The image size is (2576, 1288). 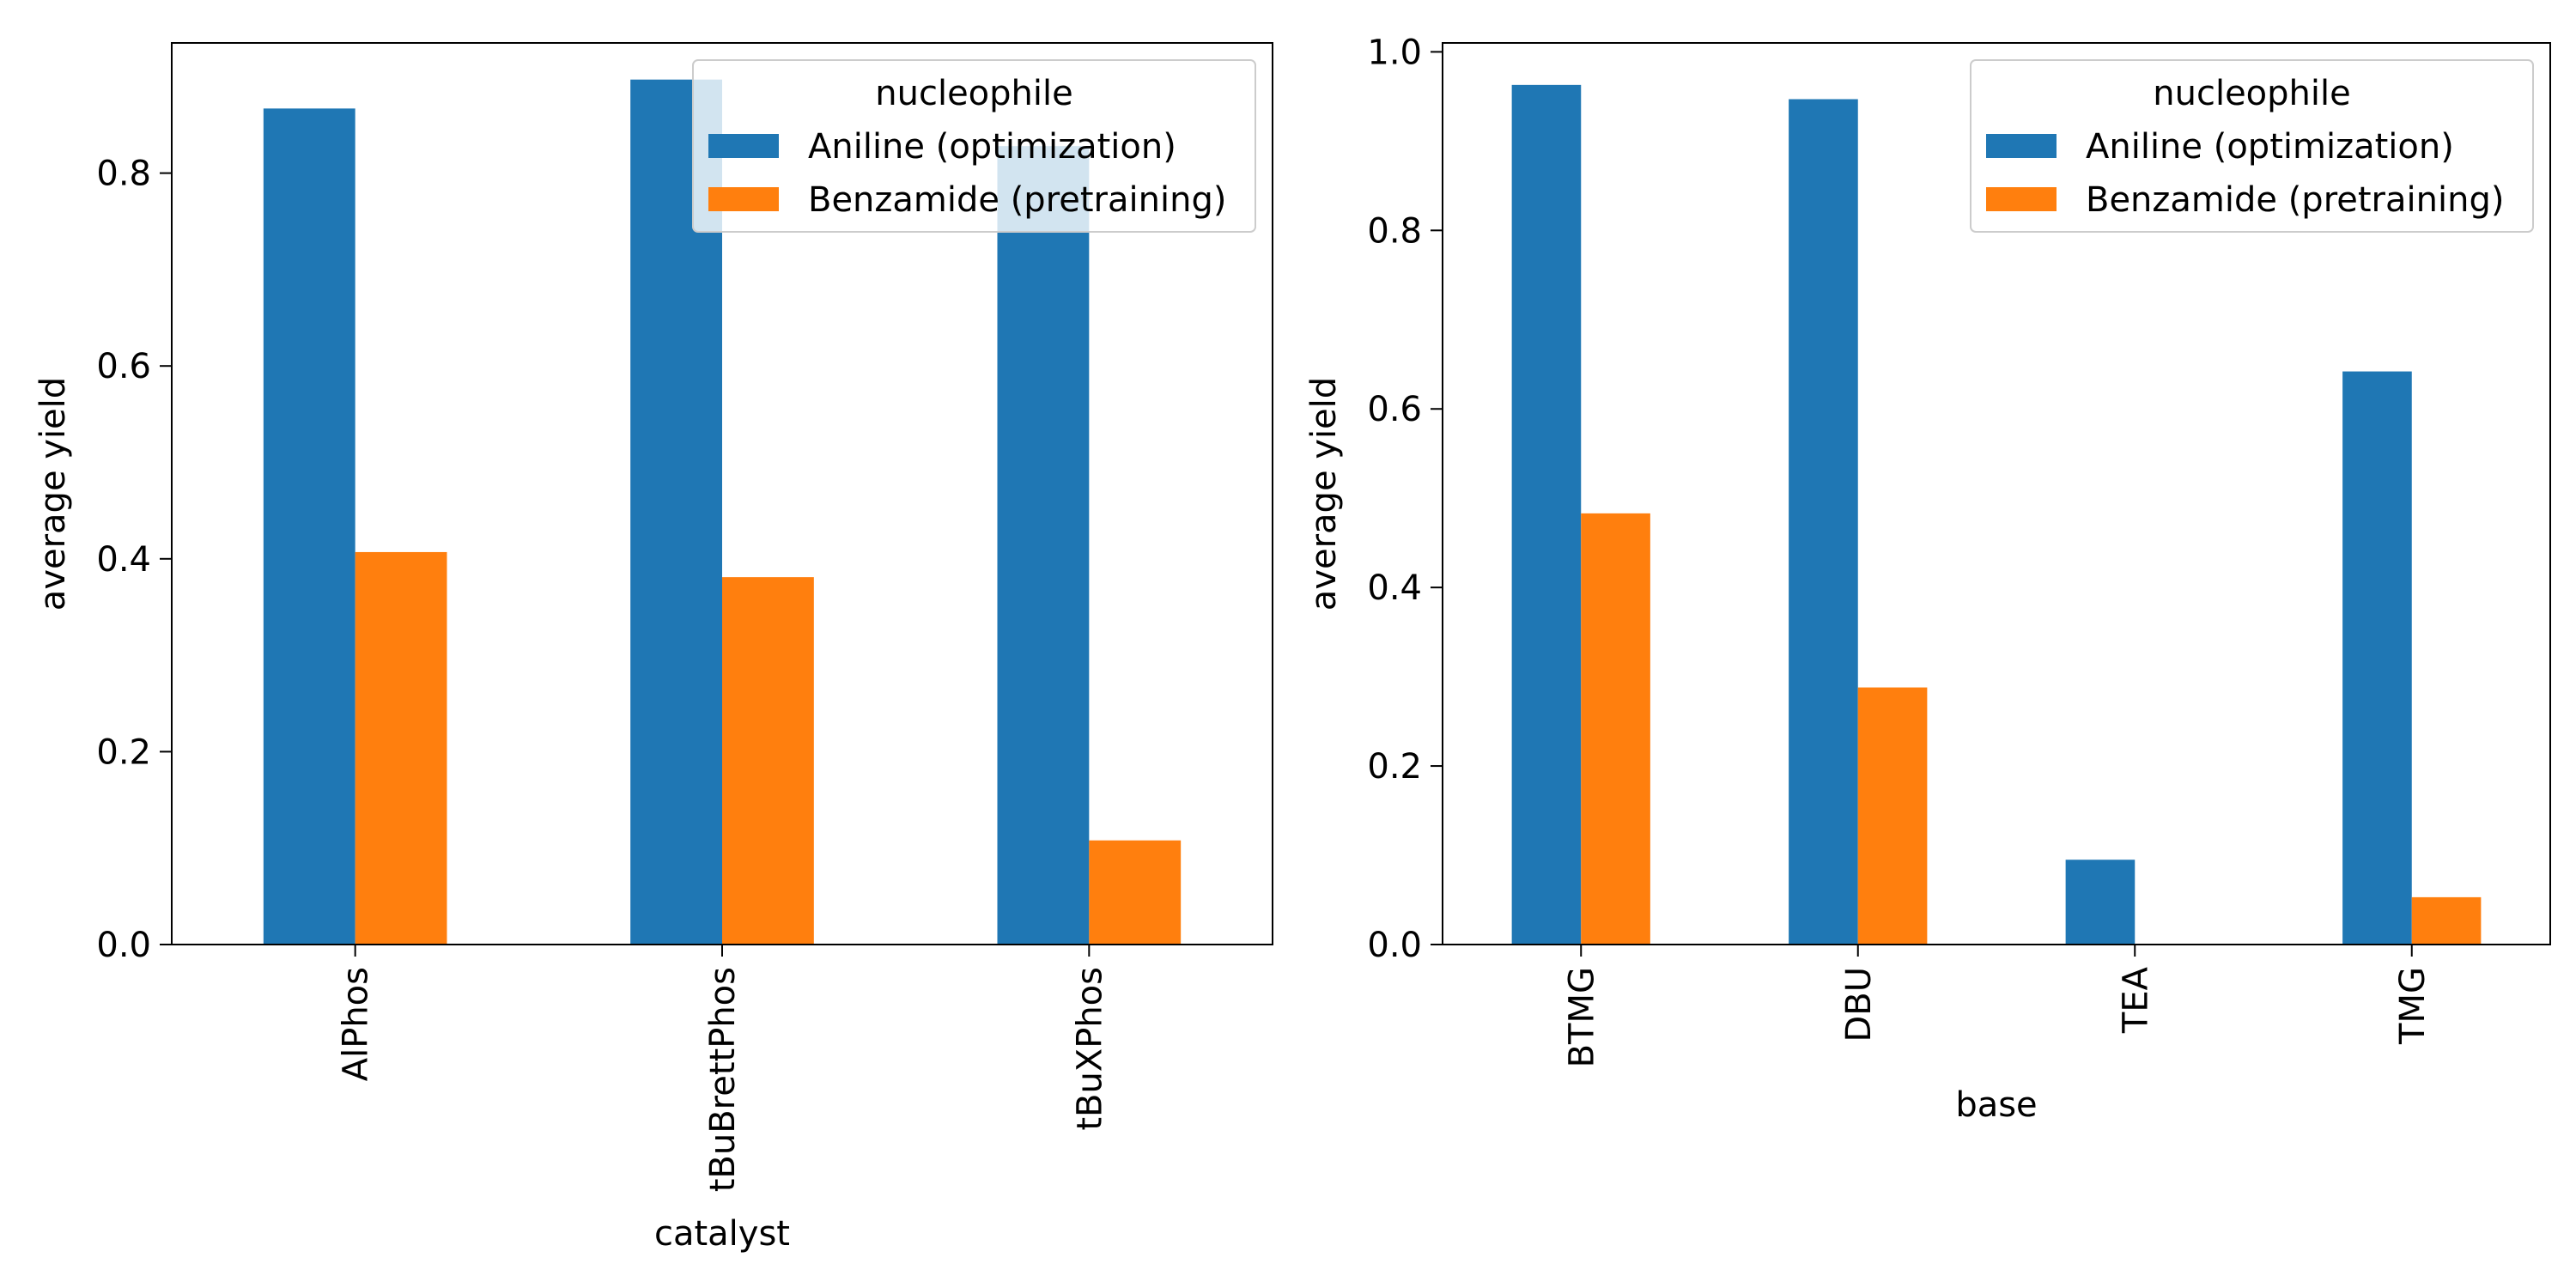 What do you see at coordinates (2413, 1006) in the screenshot?
I see `x-tick-label: TMG` at bounding box center [2413, 1006].